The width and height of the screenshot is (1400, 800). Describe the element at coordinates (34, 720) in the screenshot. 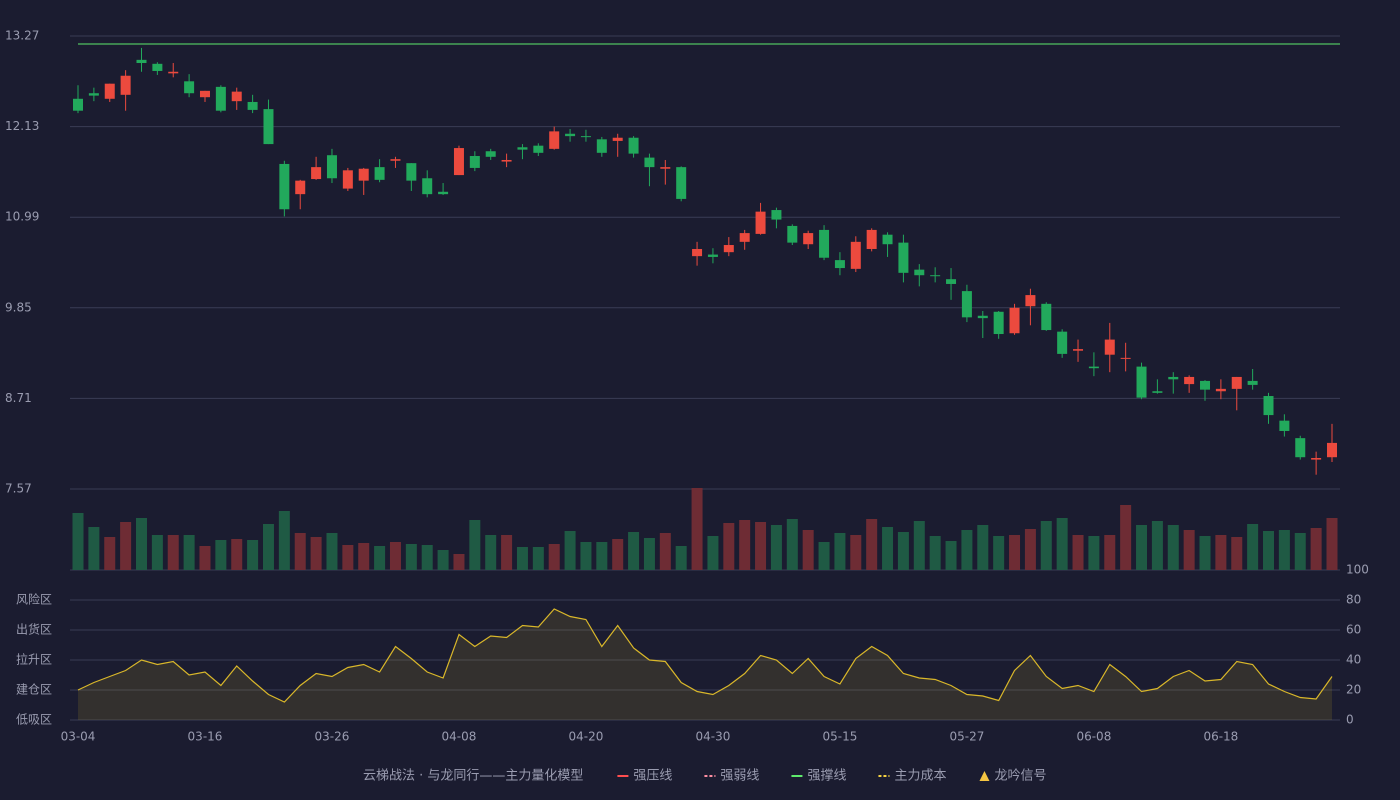

I see `zone-label: 低吸区` at that location.